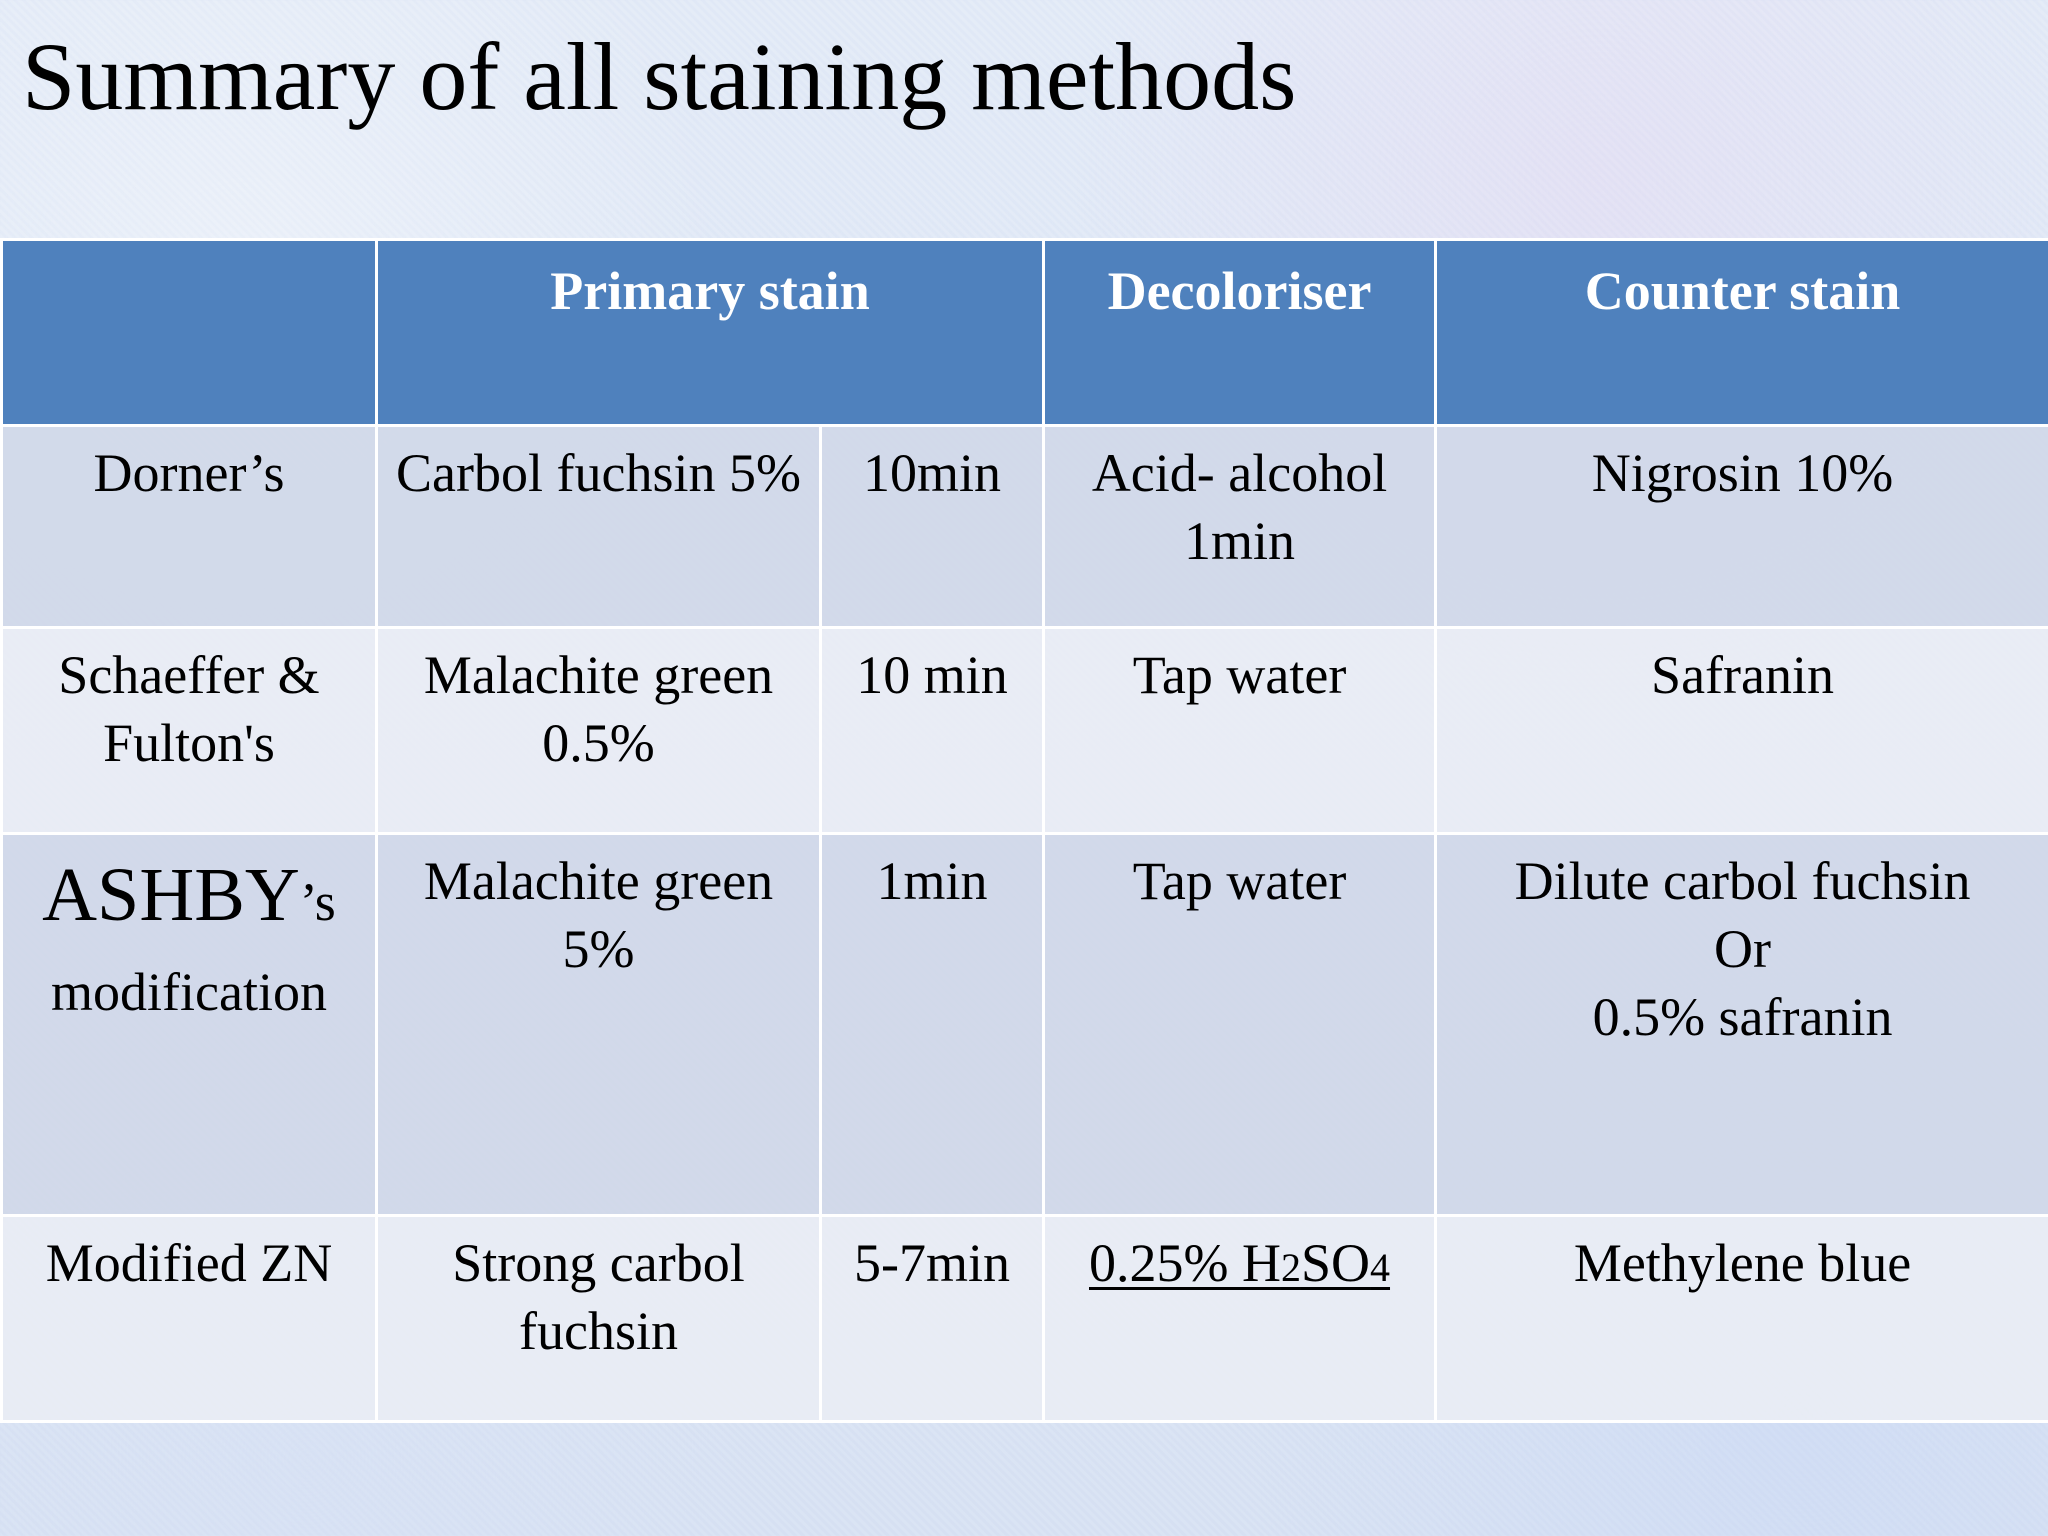 The width and height of the screenshot is (2048, 1536). Describe the element at coordinates (171, 895) in the screenshot. I see `method-main-text: ASHBY` at that location.